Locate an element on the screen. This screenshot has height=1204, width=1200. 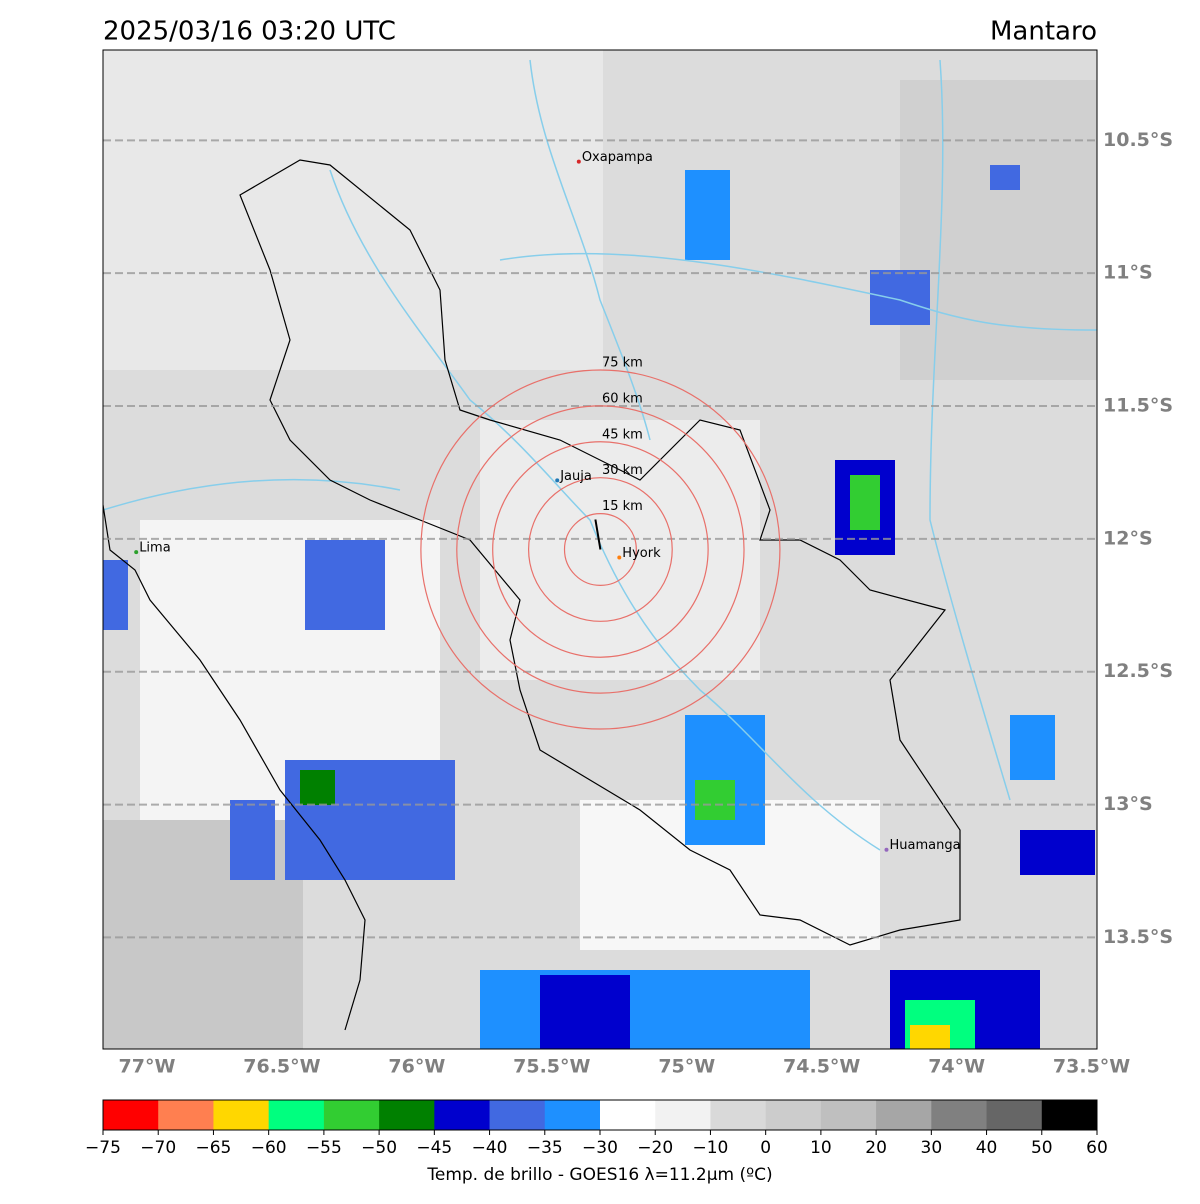
lat-label: 10.5°S is located at coordinates (1138, 140).